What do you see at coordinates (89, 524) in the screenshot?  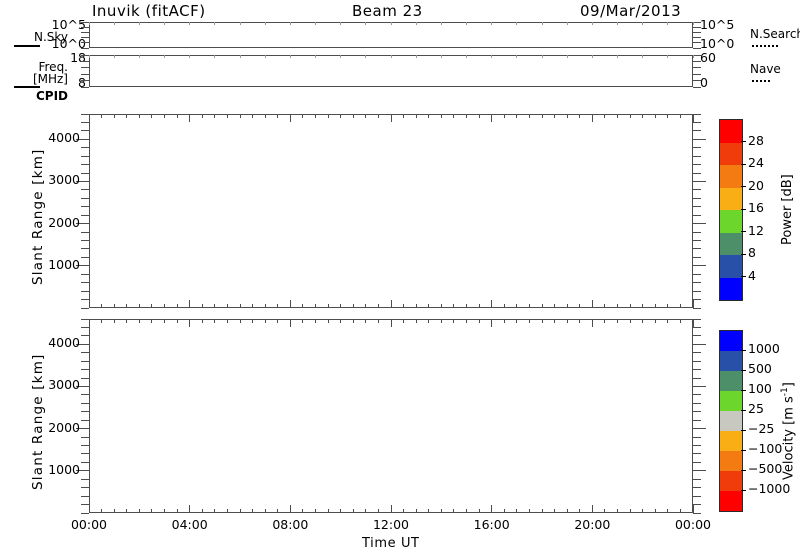 I see `x-axis-tick-label: 00:00` at bounding box center [89, 524].